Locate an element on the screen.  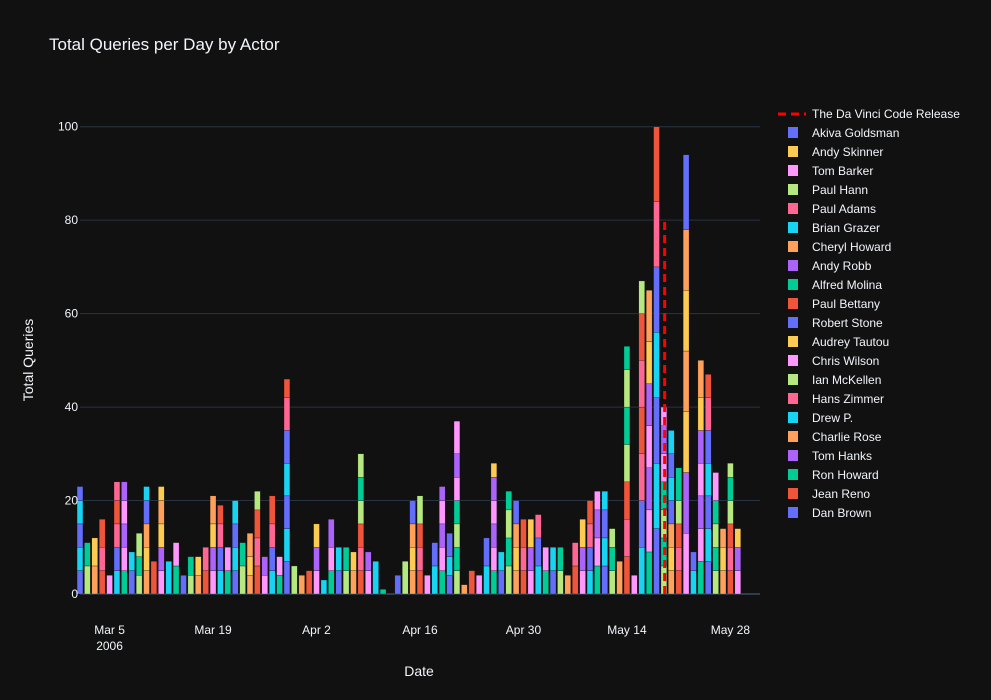
legend-item-label: Chris Wilson is located at coordinates (845, 361).